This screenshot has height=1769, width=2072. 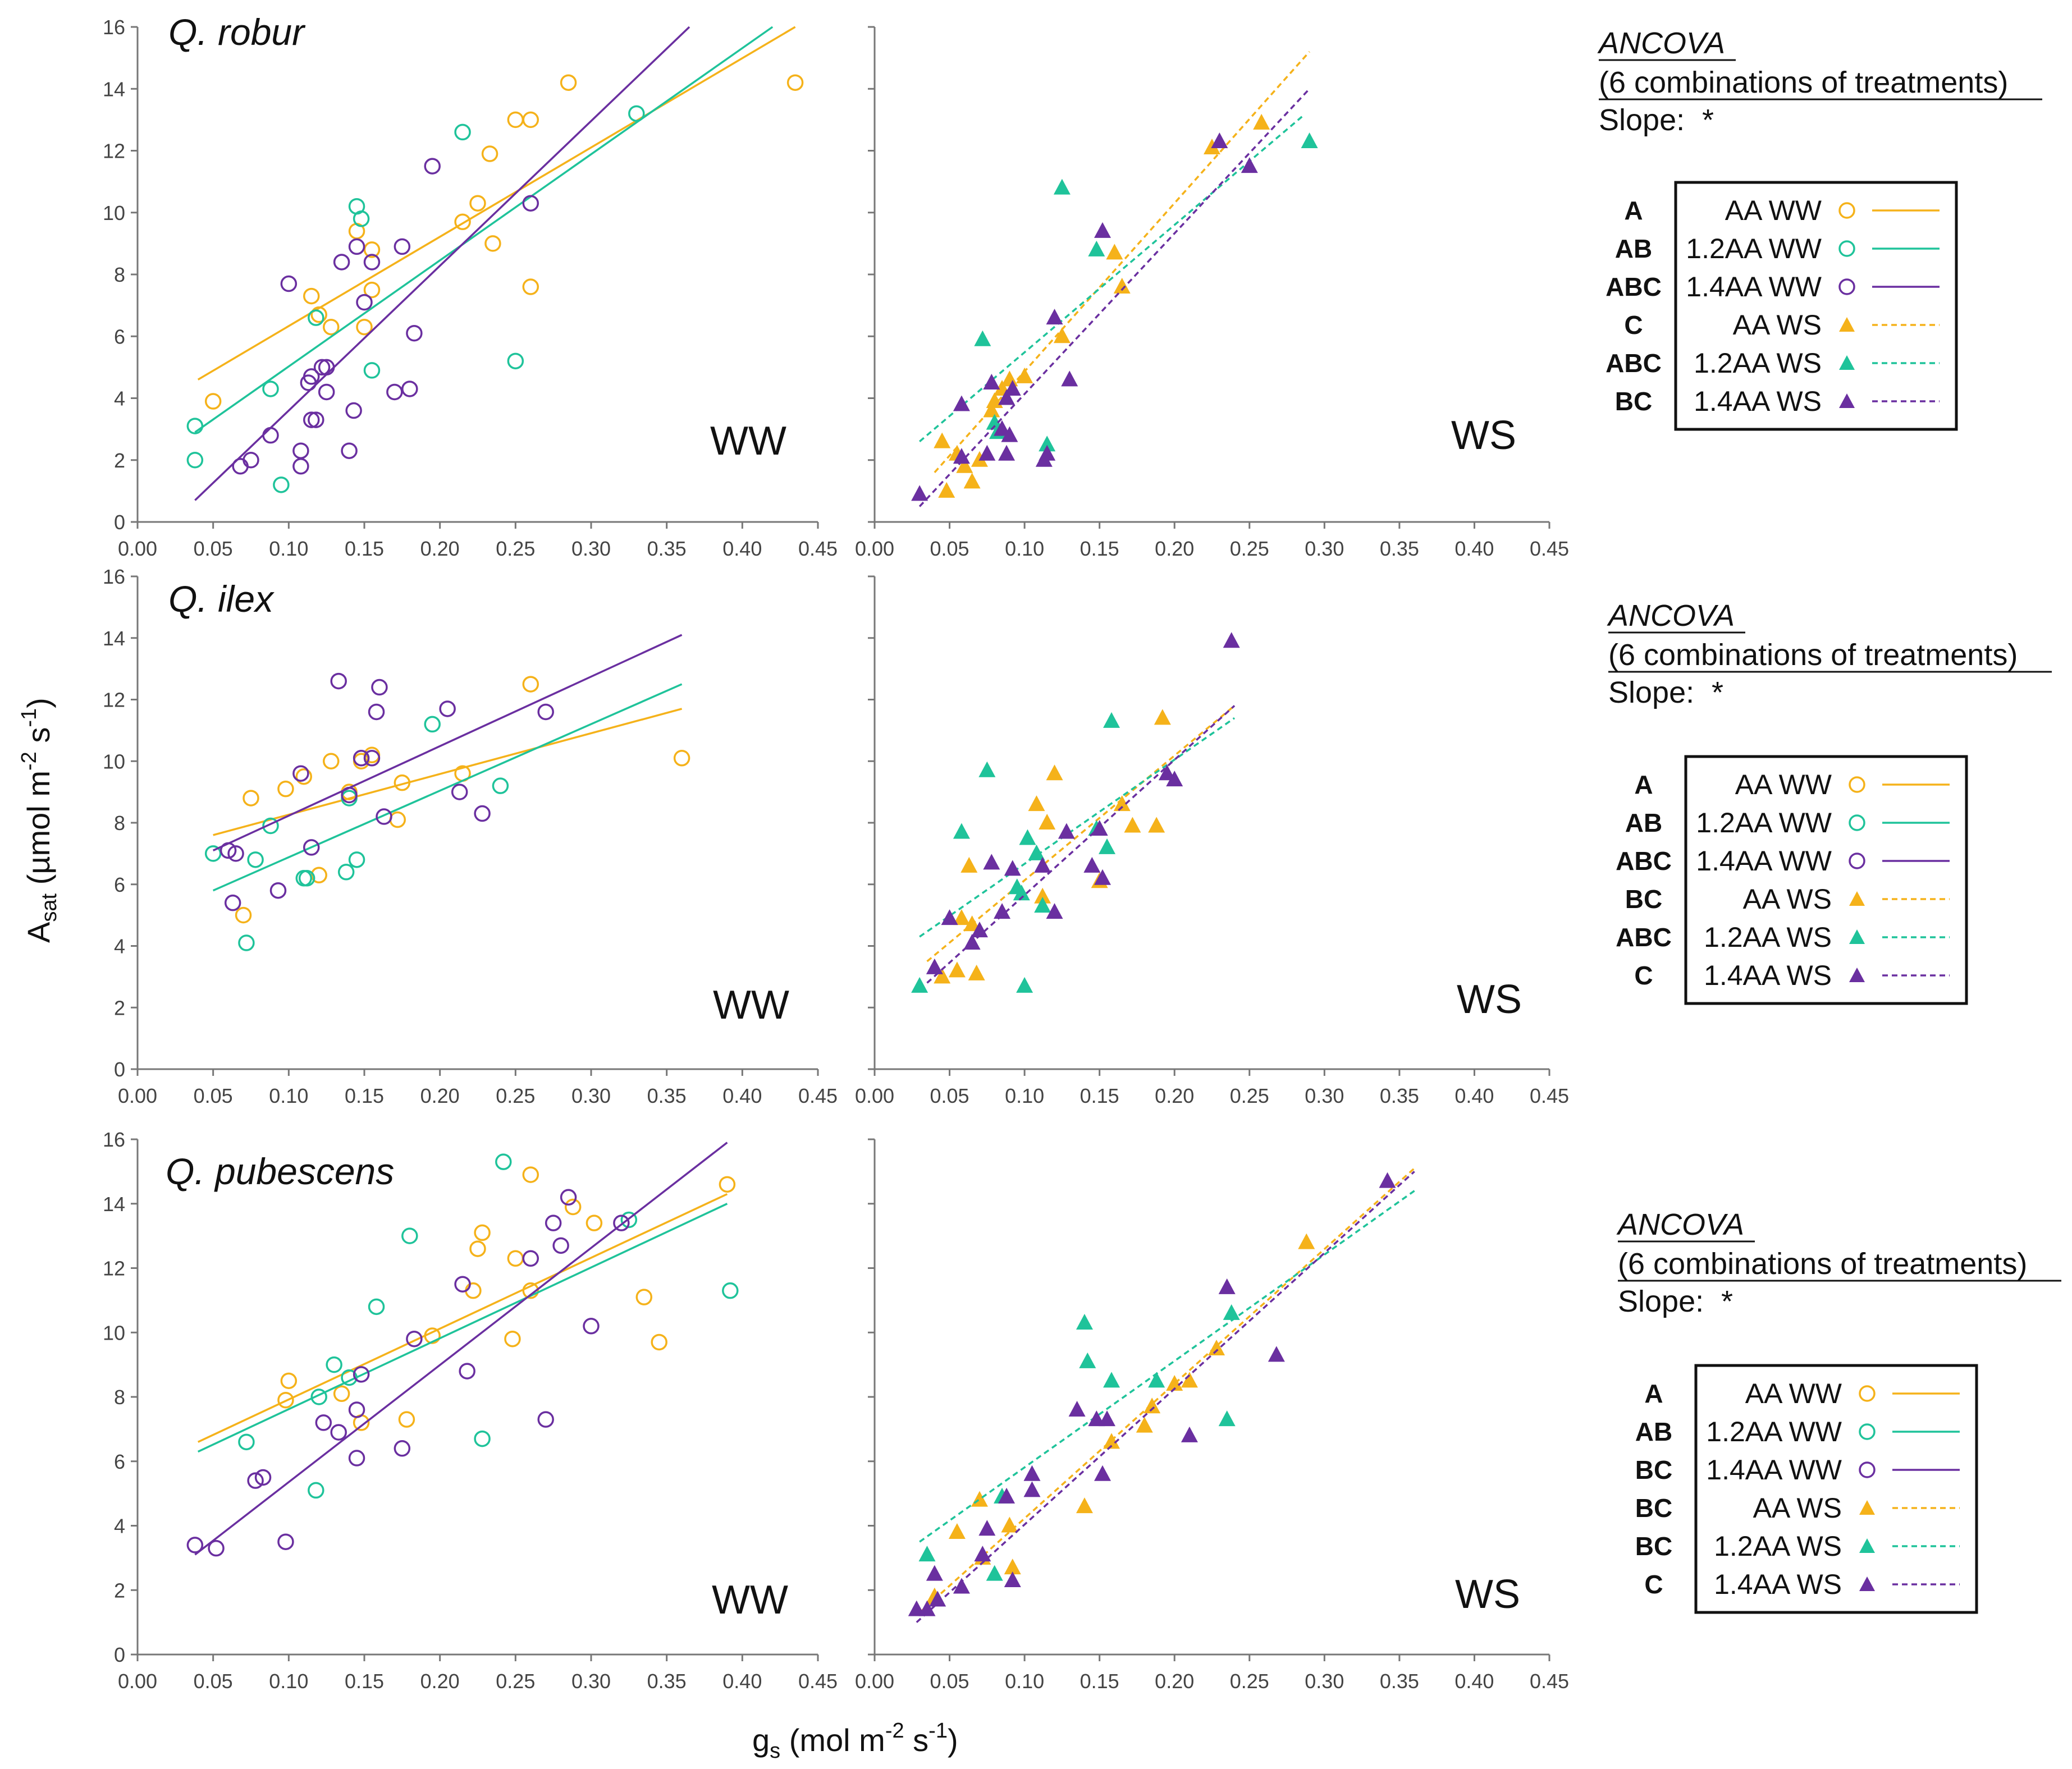 I want to click on legend-letter: BC, so click(x=1653, y=1508).